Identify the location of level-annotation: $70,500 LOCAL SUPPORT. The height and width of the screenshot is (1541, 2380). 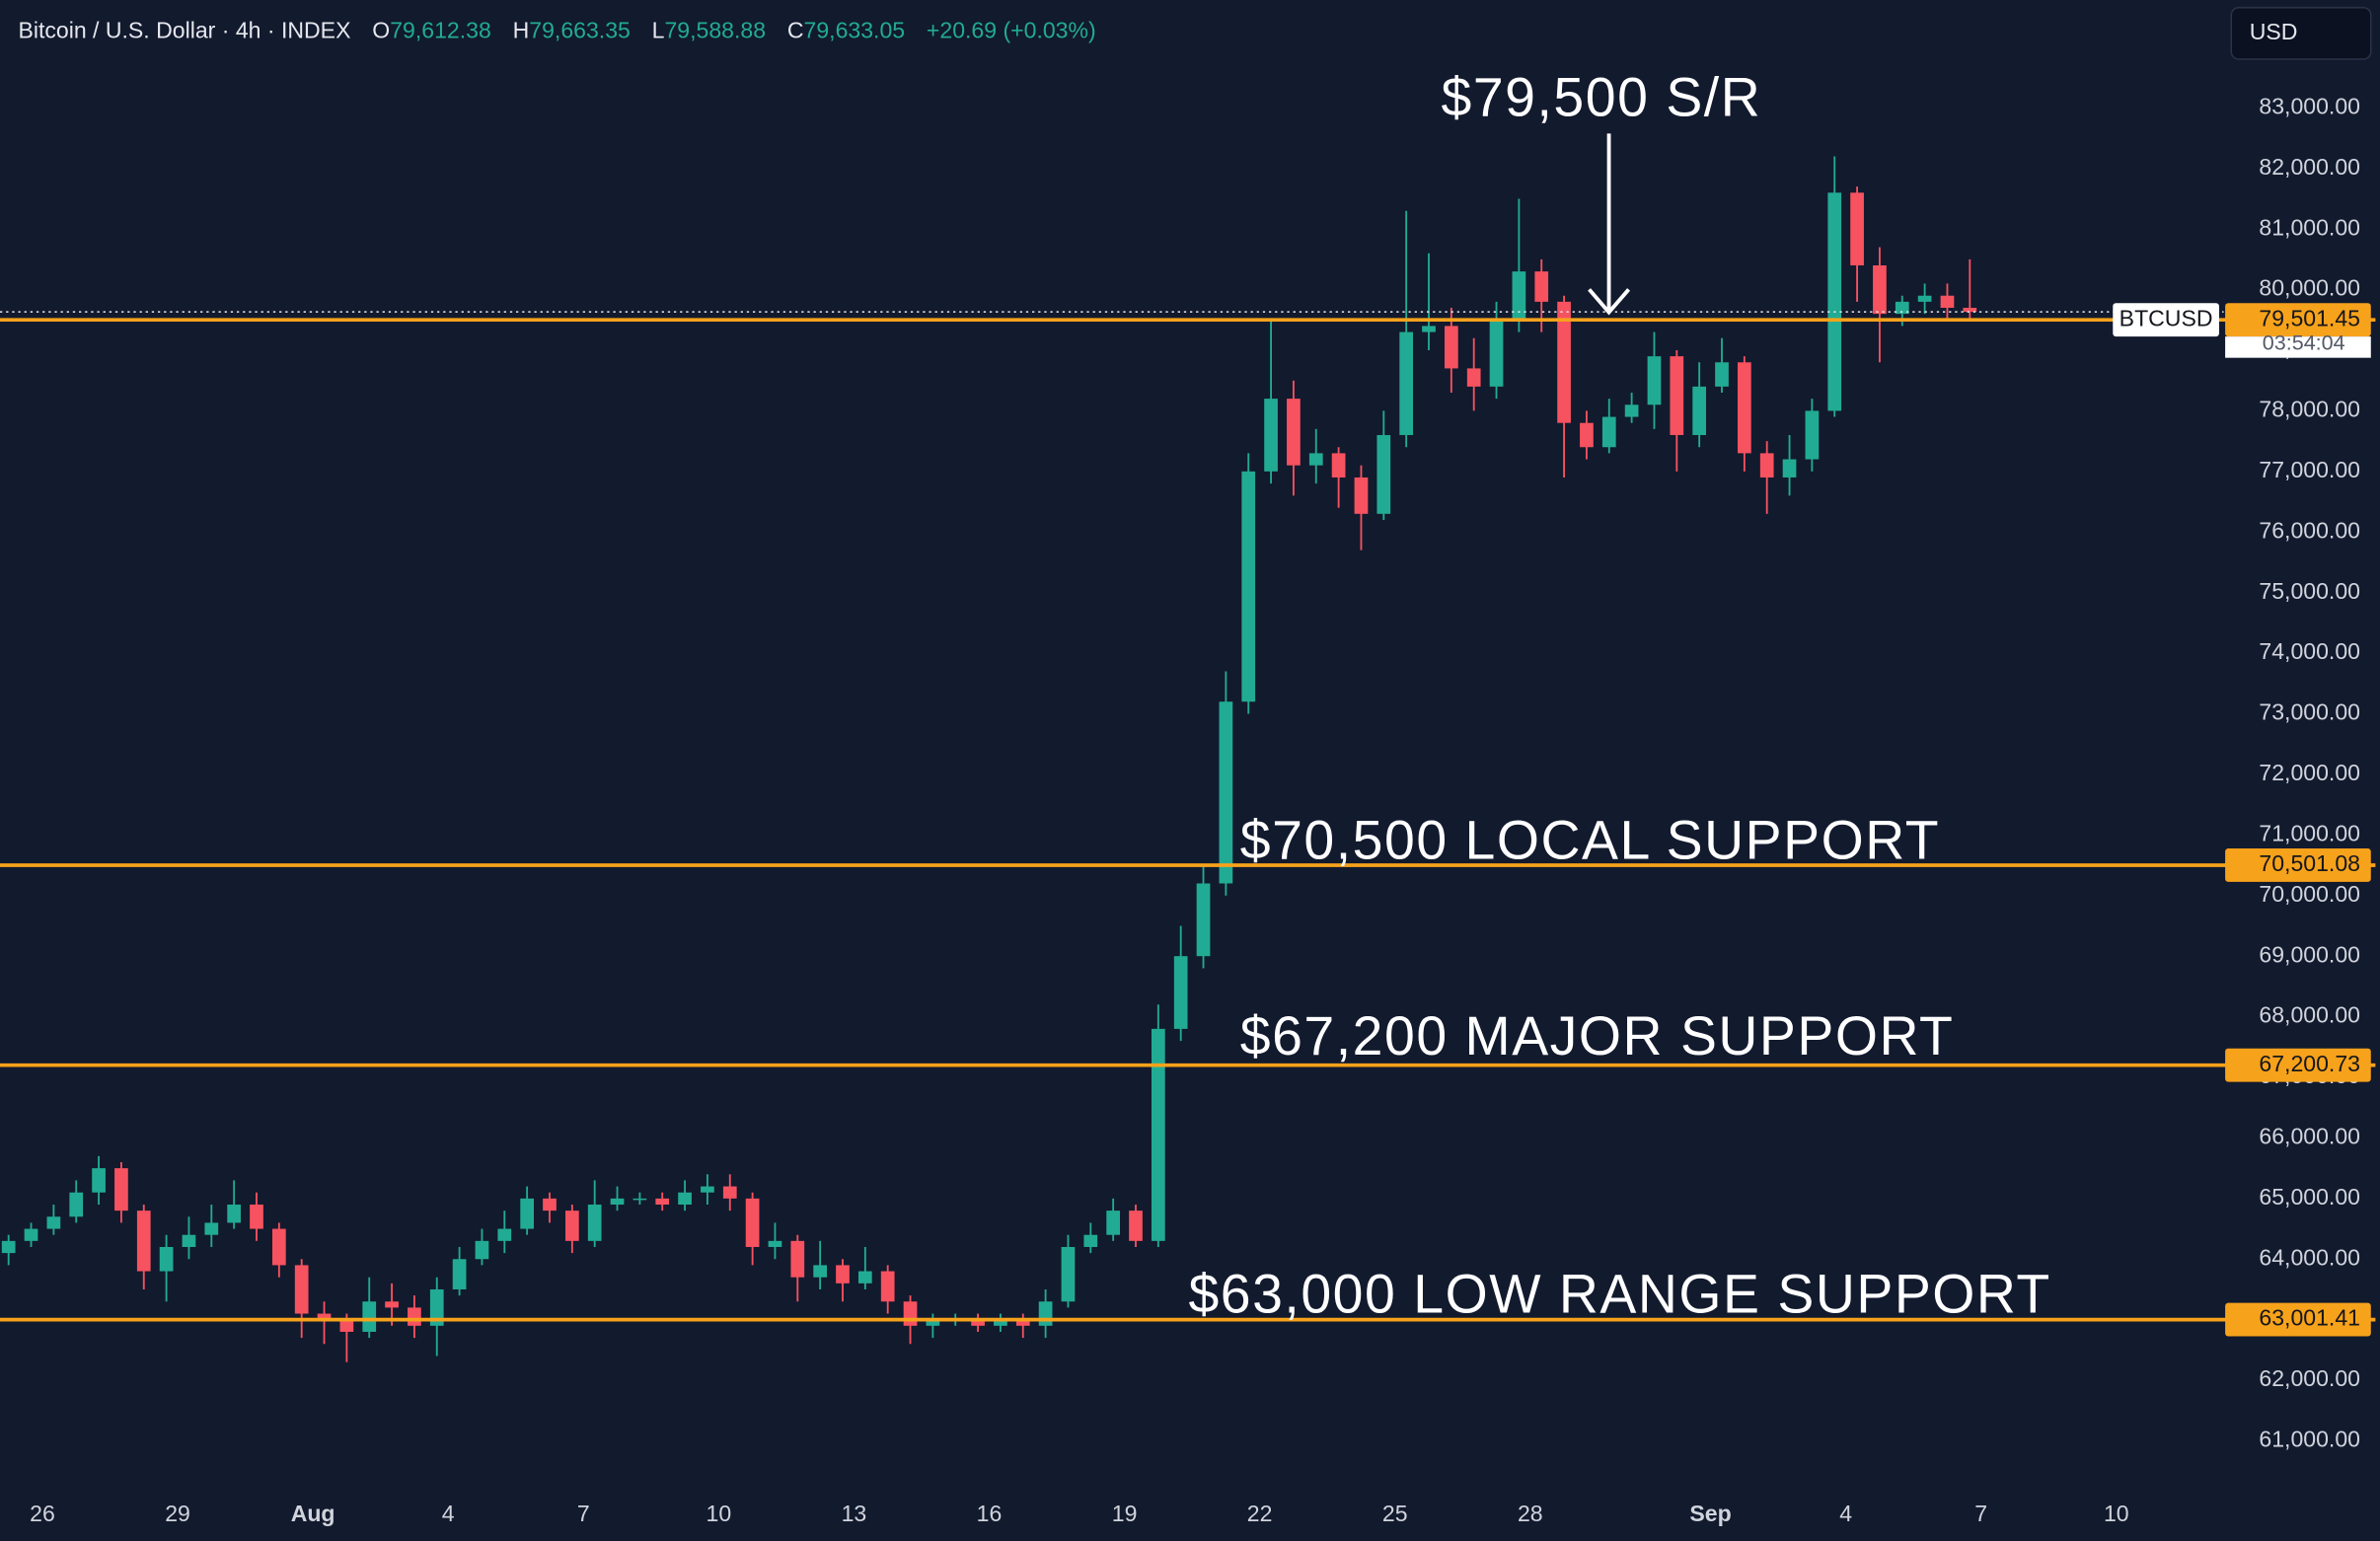
(1590, 840).